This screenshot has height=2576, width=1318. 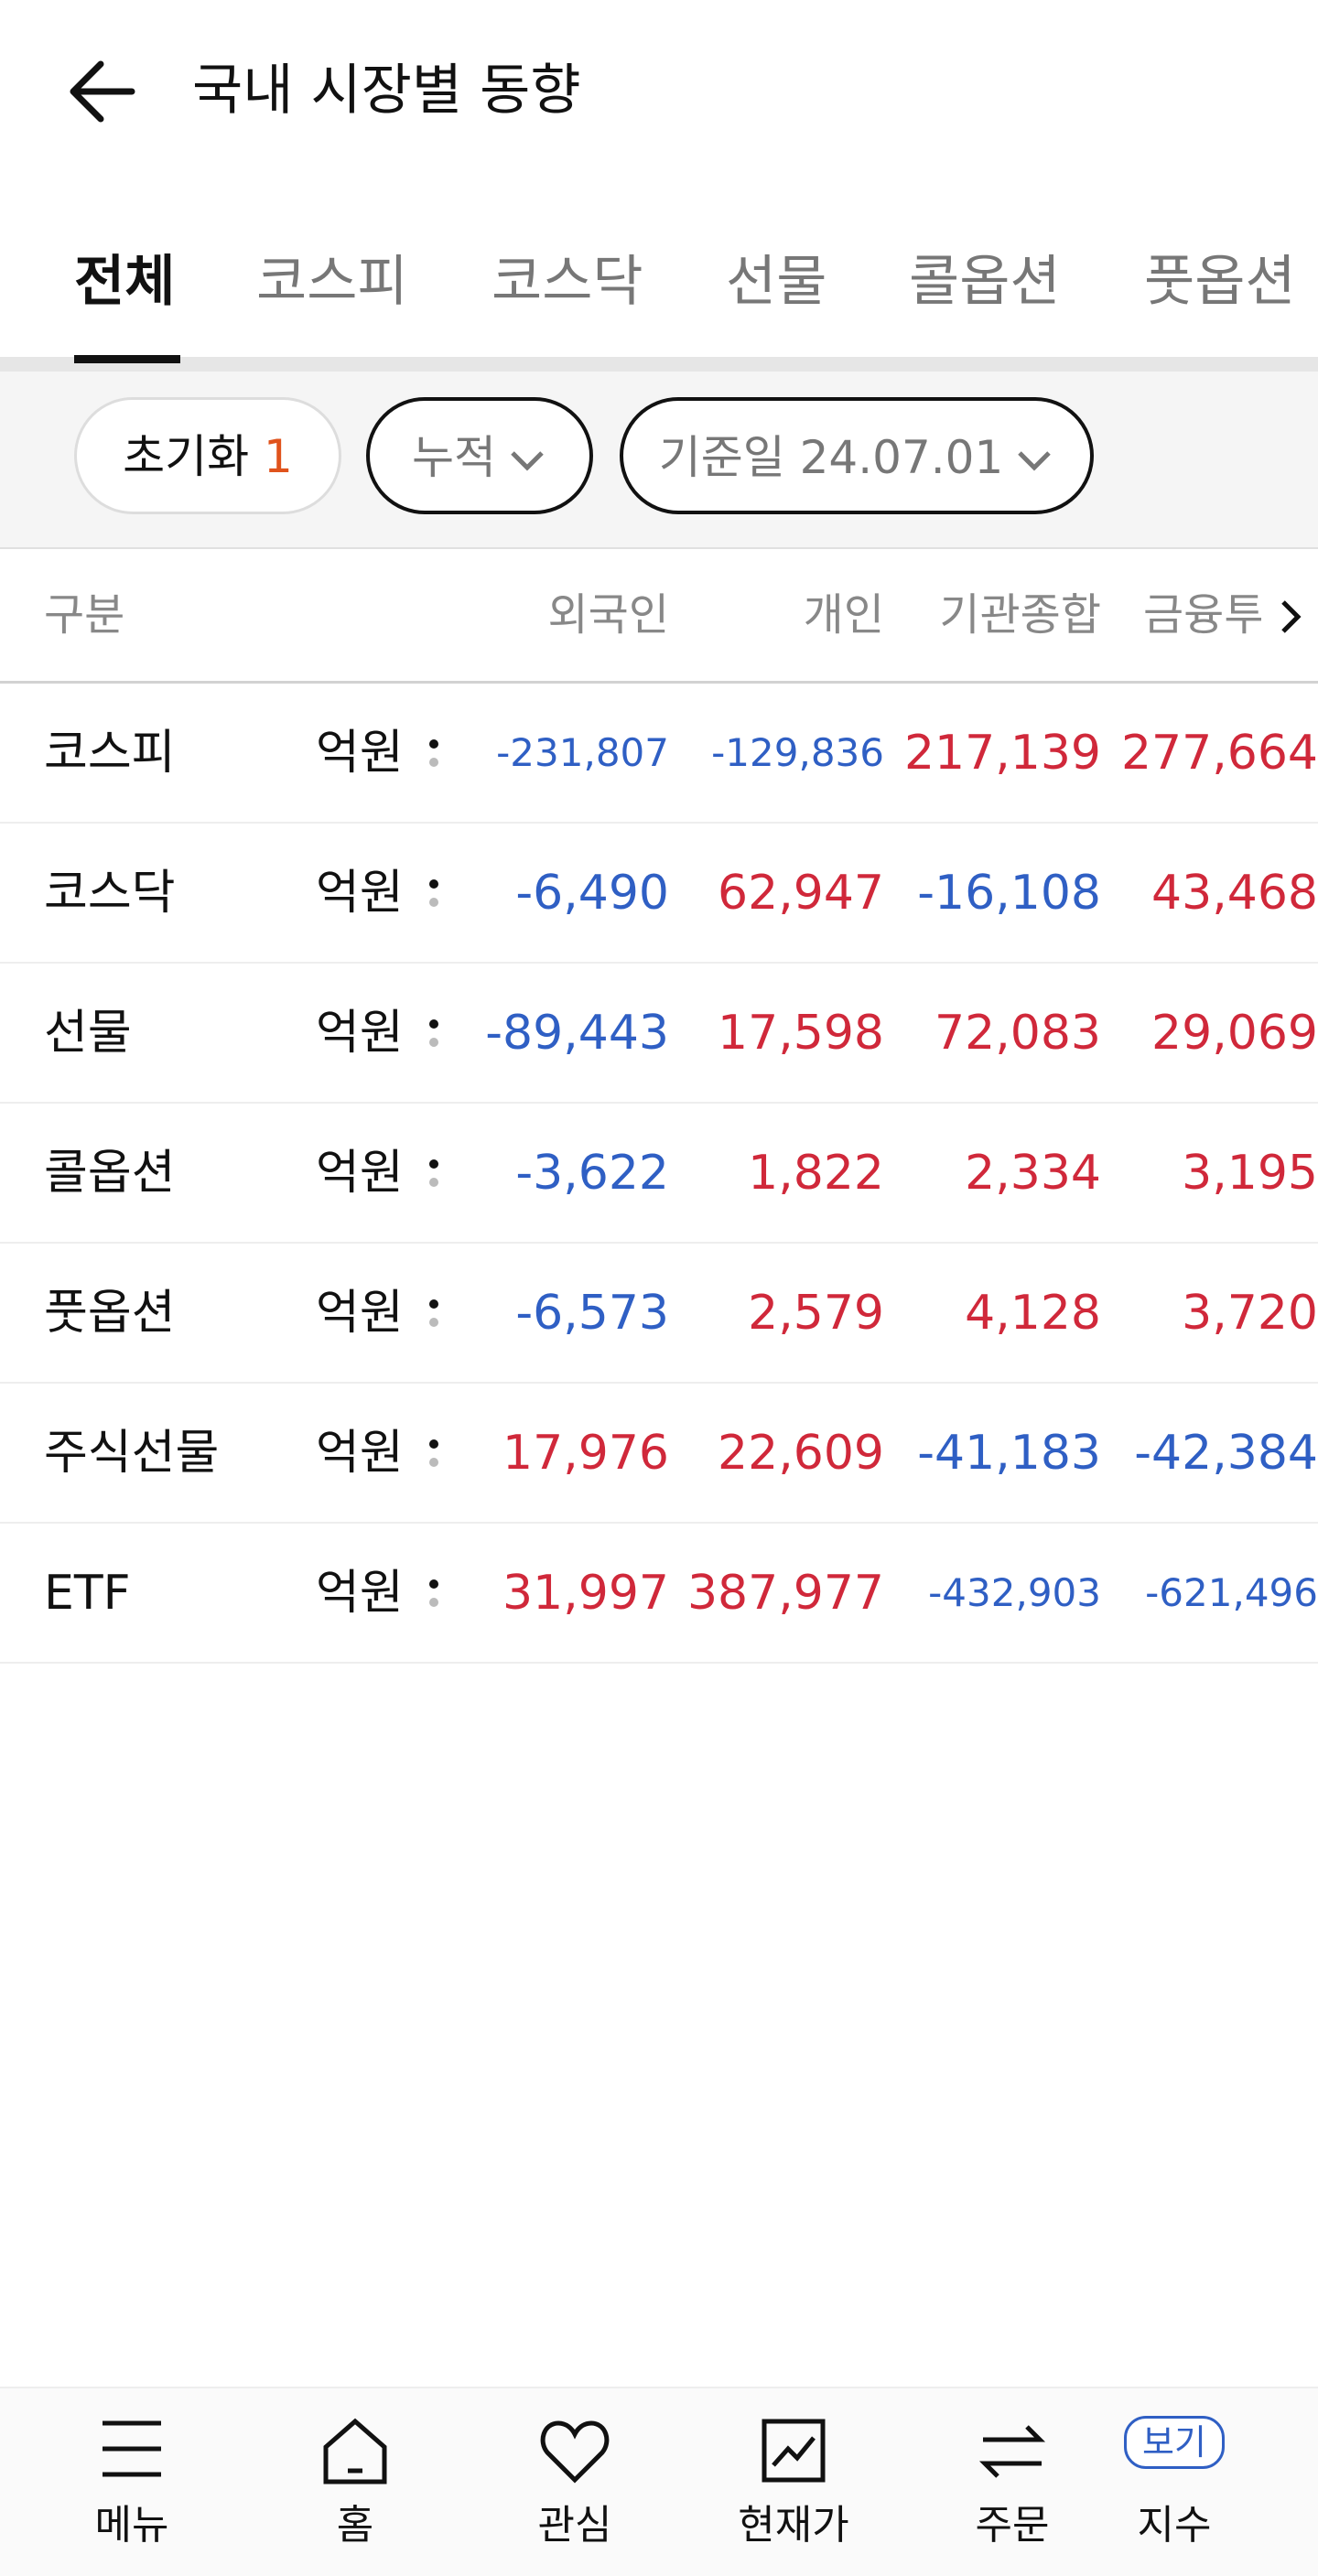 I want to click on page-title: 국내 시장별 동향, so click(x=386, y=91).